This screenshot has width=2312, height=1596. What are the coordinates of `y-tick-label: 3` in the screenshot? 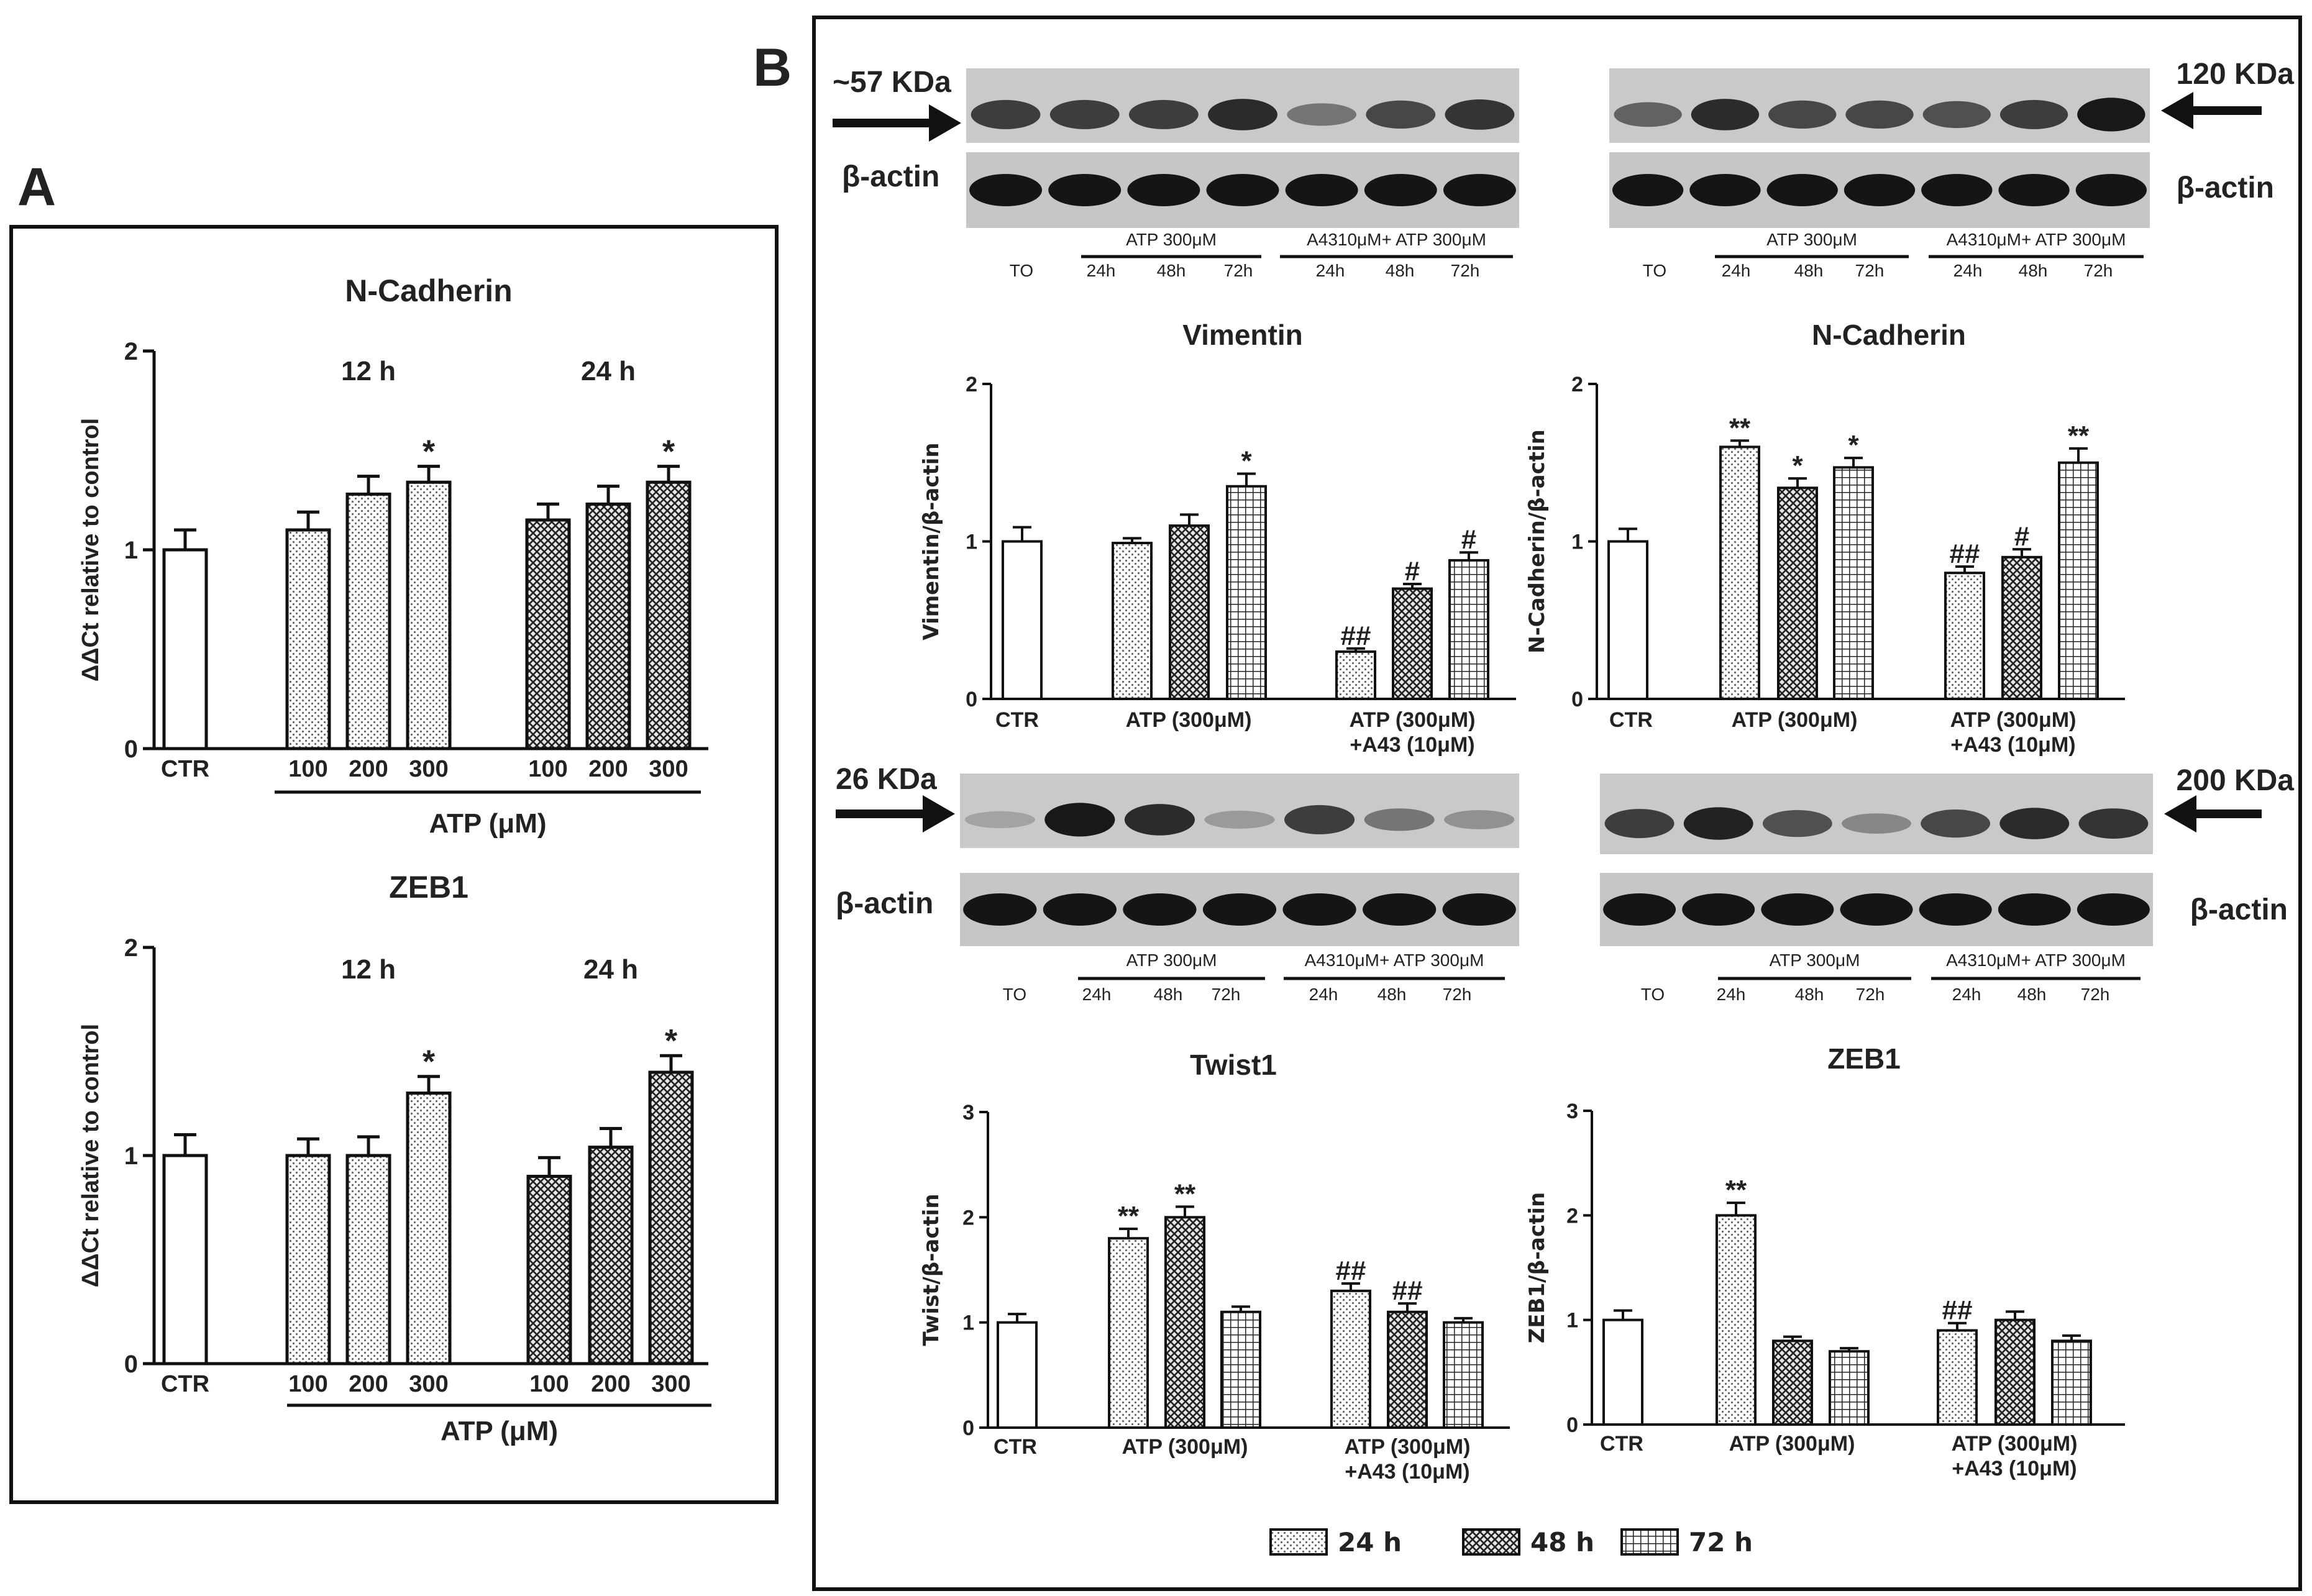 It's located at (968, 1112).